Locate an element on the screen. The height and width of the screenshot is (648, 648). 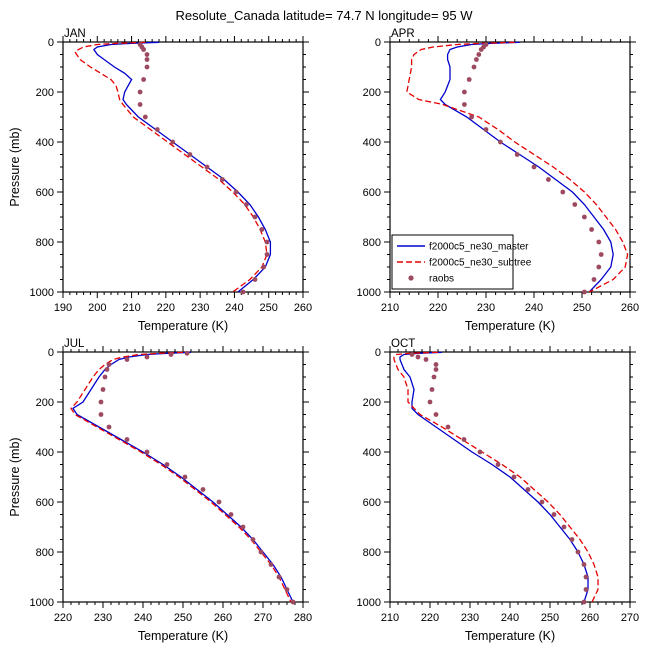
legend-label: f2000c5_ne30_master is located at coordinates (479, 247).